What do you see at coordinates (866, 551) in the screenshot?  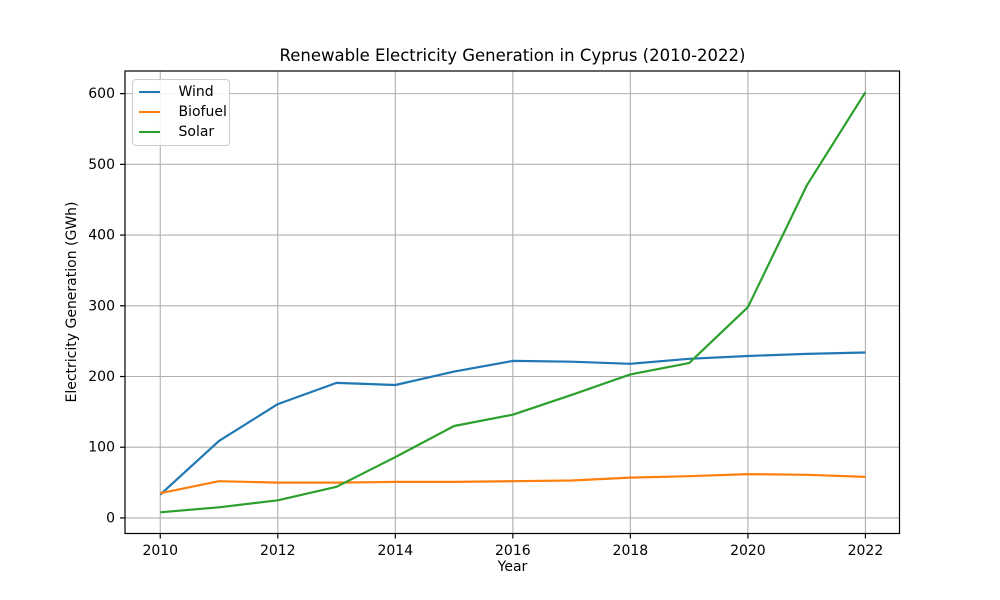 I see `x-tick-label: 2022` at bounding box center [866, 551].